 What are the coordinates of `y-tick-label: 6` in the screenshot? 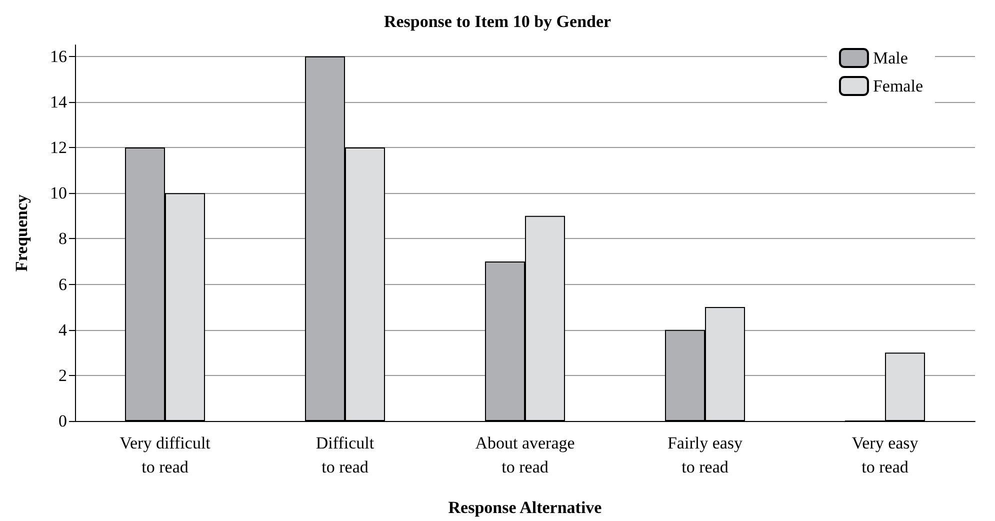 It's located at (62, 284).